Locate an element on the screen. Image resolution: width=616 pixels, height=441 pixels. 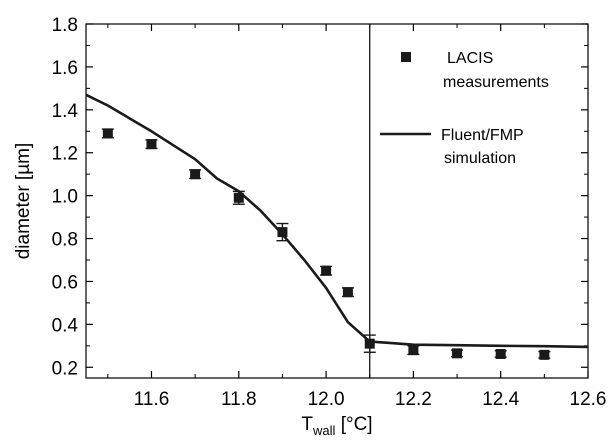
y-tick-label: 1.0 is located at coordinates (65, 197).